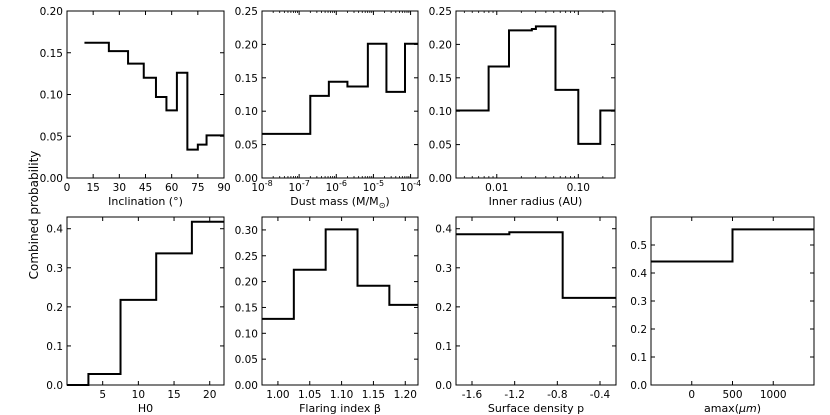  I want to click on xtick-label: 1.20, so click(405, 395).